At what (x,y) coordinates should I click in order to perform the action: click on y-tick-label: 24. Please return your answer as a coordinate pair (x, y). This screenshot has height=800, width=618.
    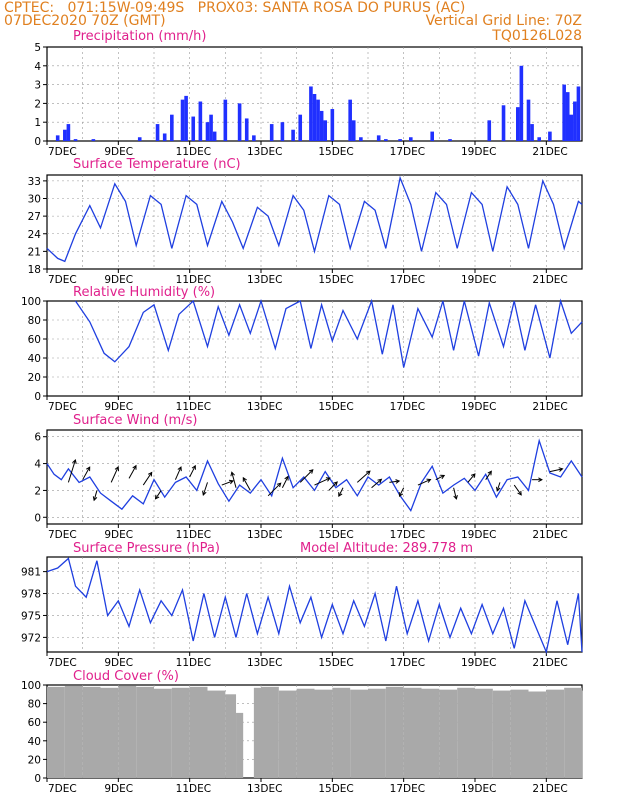
    Looking at the image, I should click on (35, 235).